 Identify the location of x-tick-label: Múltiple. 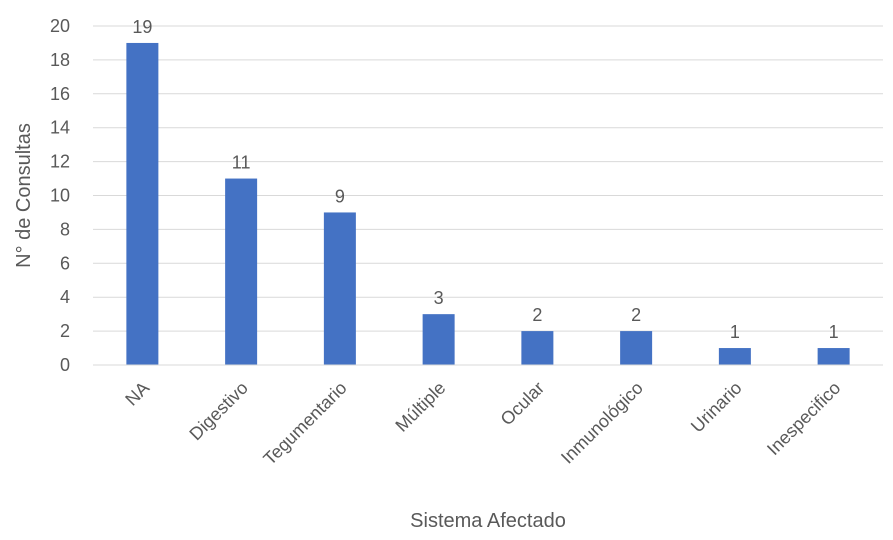
(420, 407).